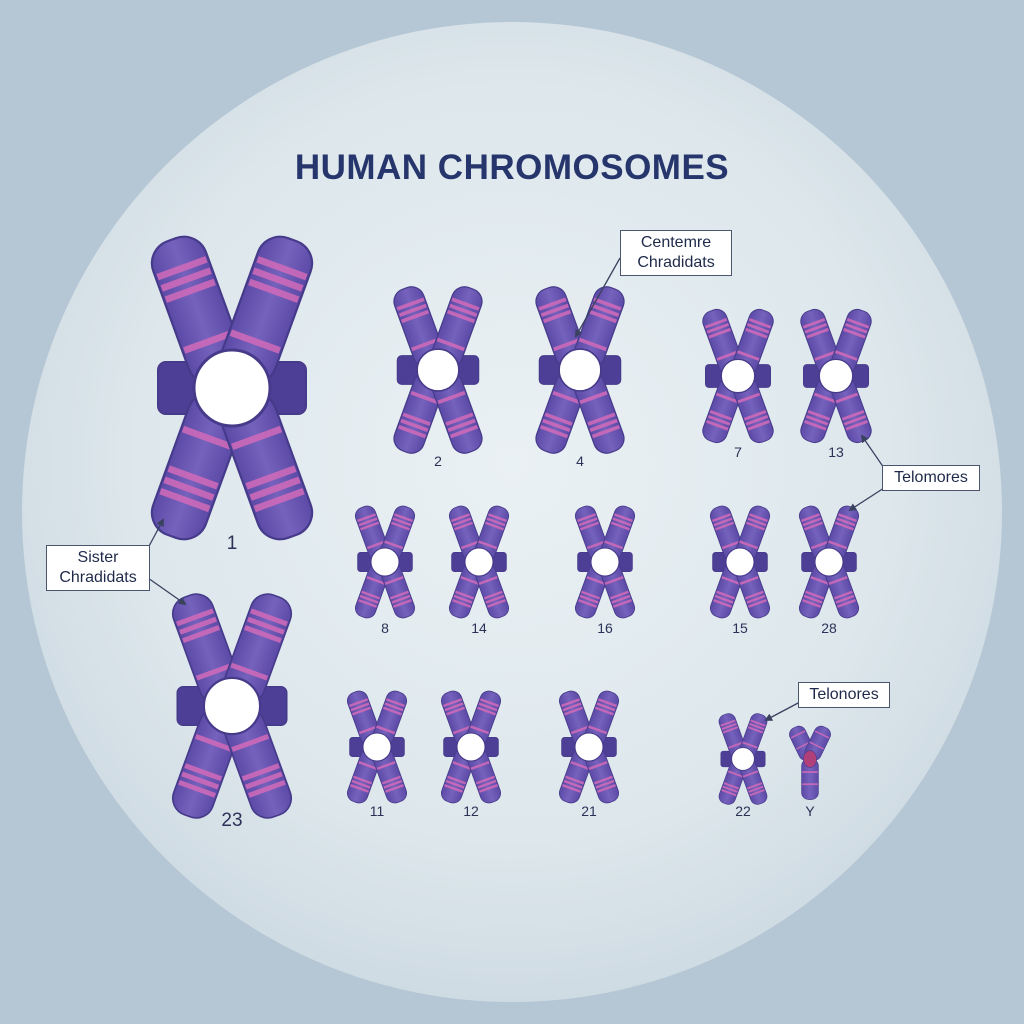 The height and width of the screenshot is (1024, 1024). I want to click on chromosome-label-15: 15, so click(740, 628).